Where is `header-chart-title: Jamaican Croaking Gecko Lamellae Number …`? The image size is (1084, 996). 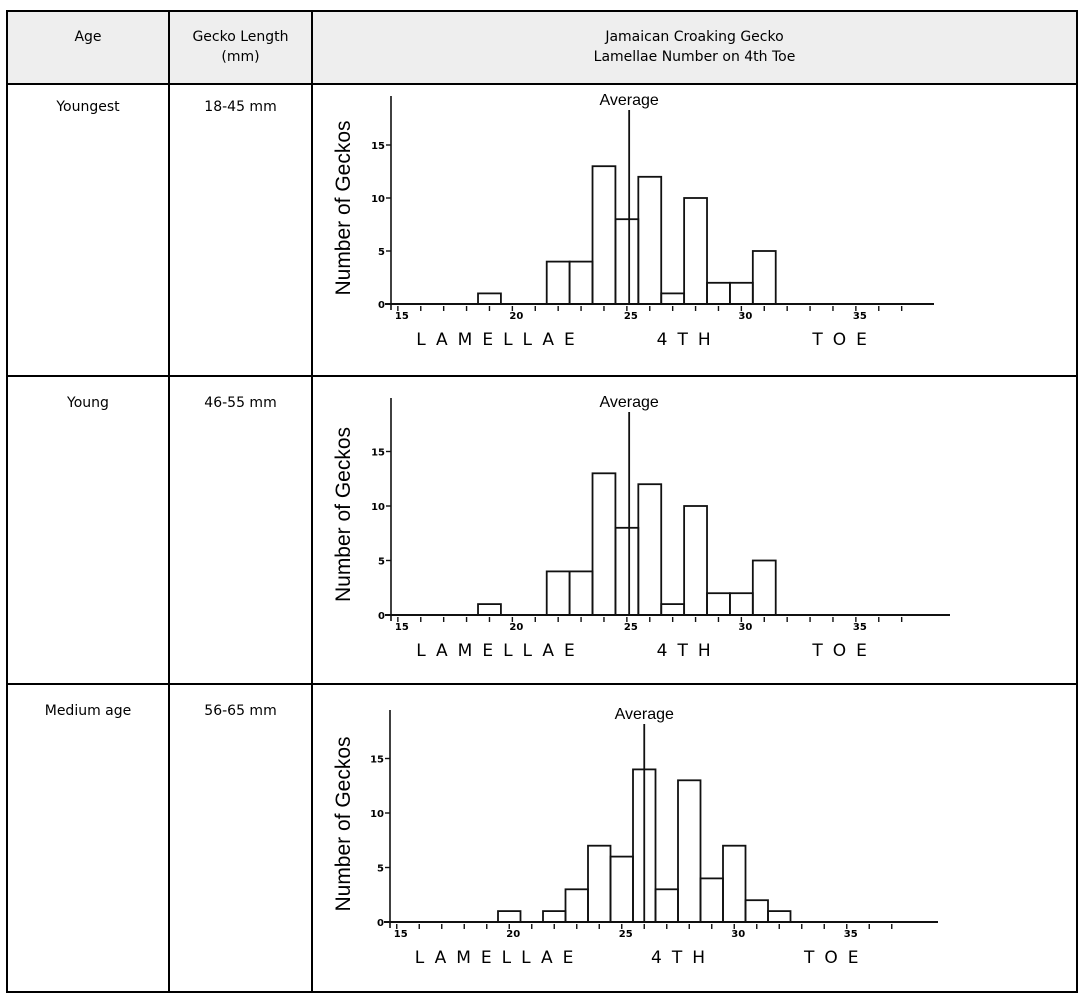
header-chart-title: Jamaican Croaking Gecko Lamellae Number … is located at coordinates (694, 47).